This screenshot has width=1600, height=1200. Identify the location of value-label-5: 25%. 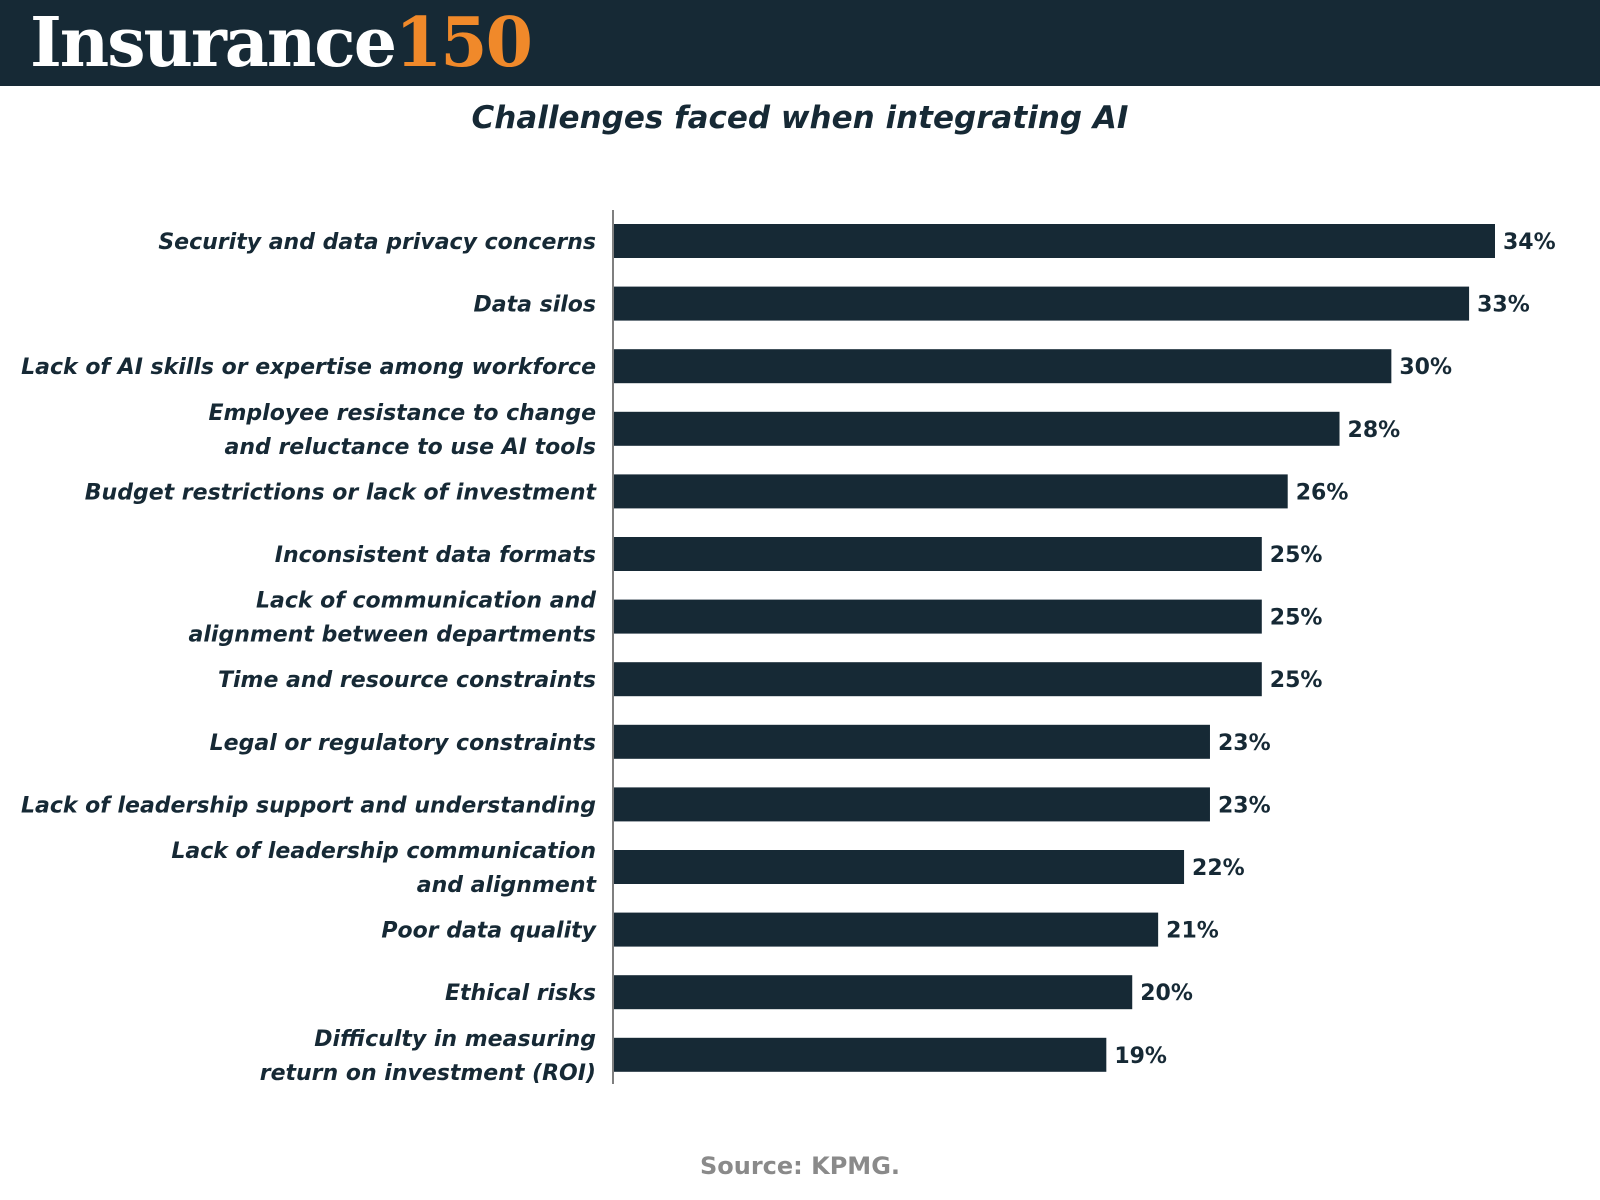
(1296, 555).